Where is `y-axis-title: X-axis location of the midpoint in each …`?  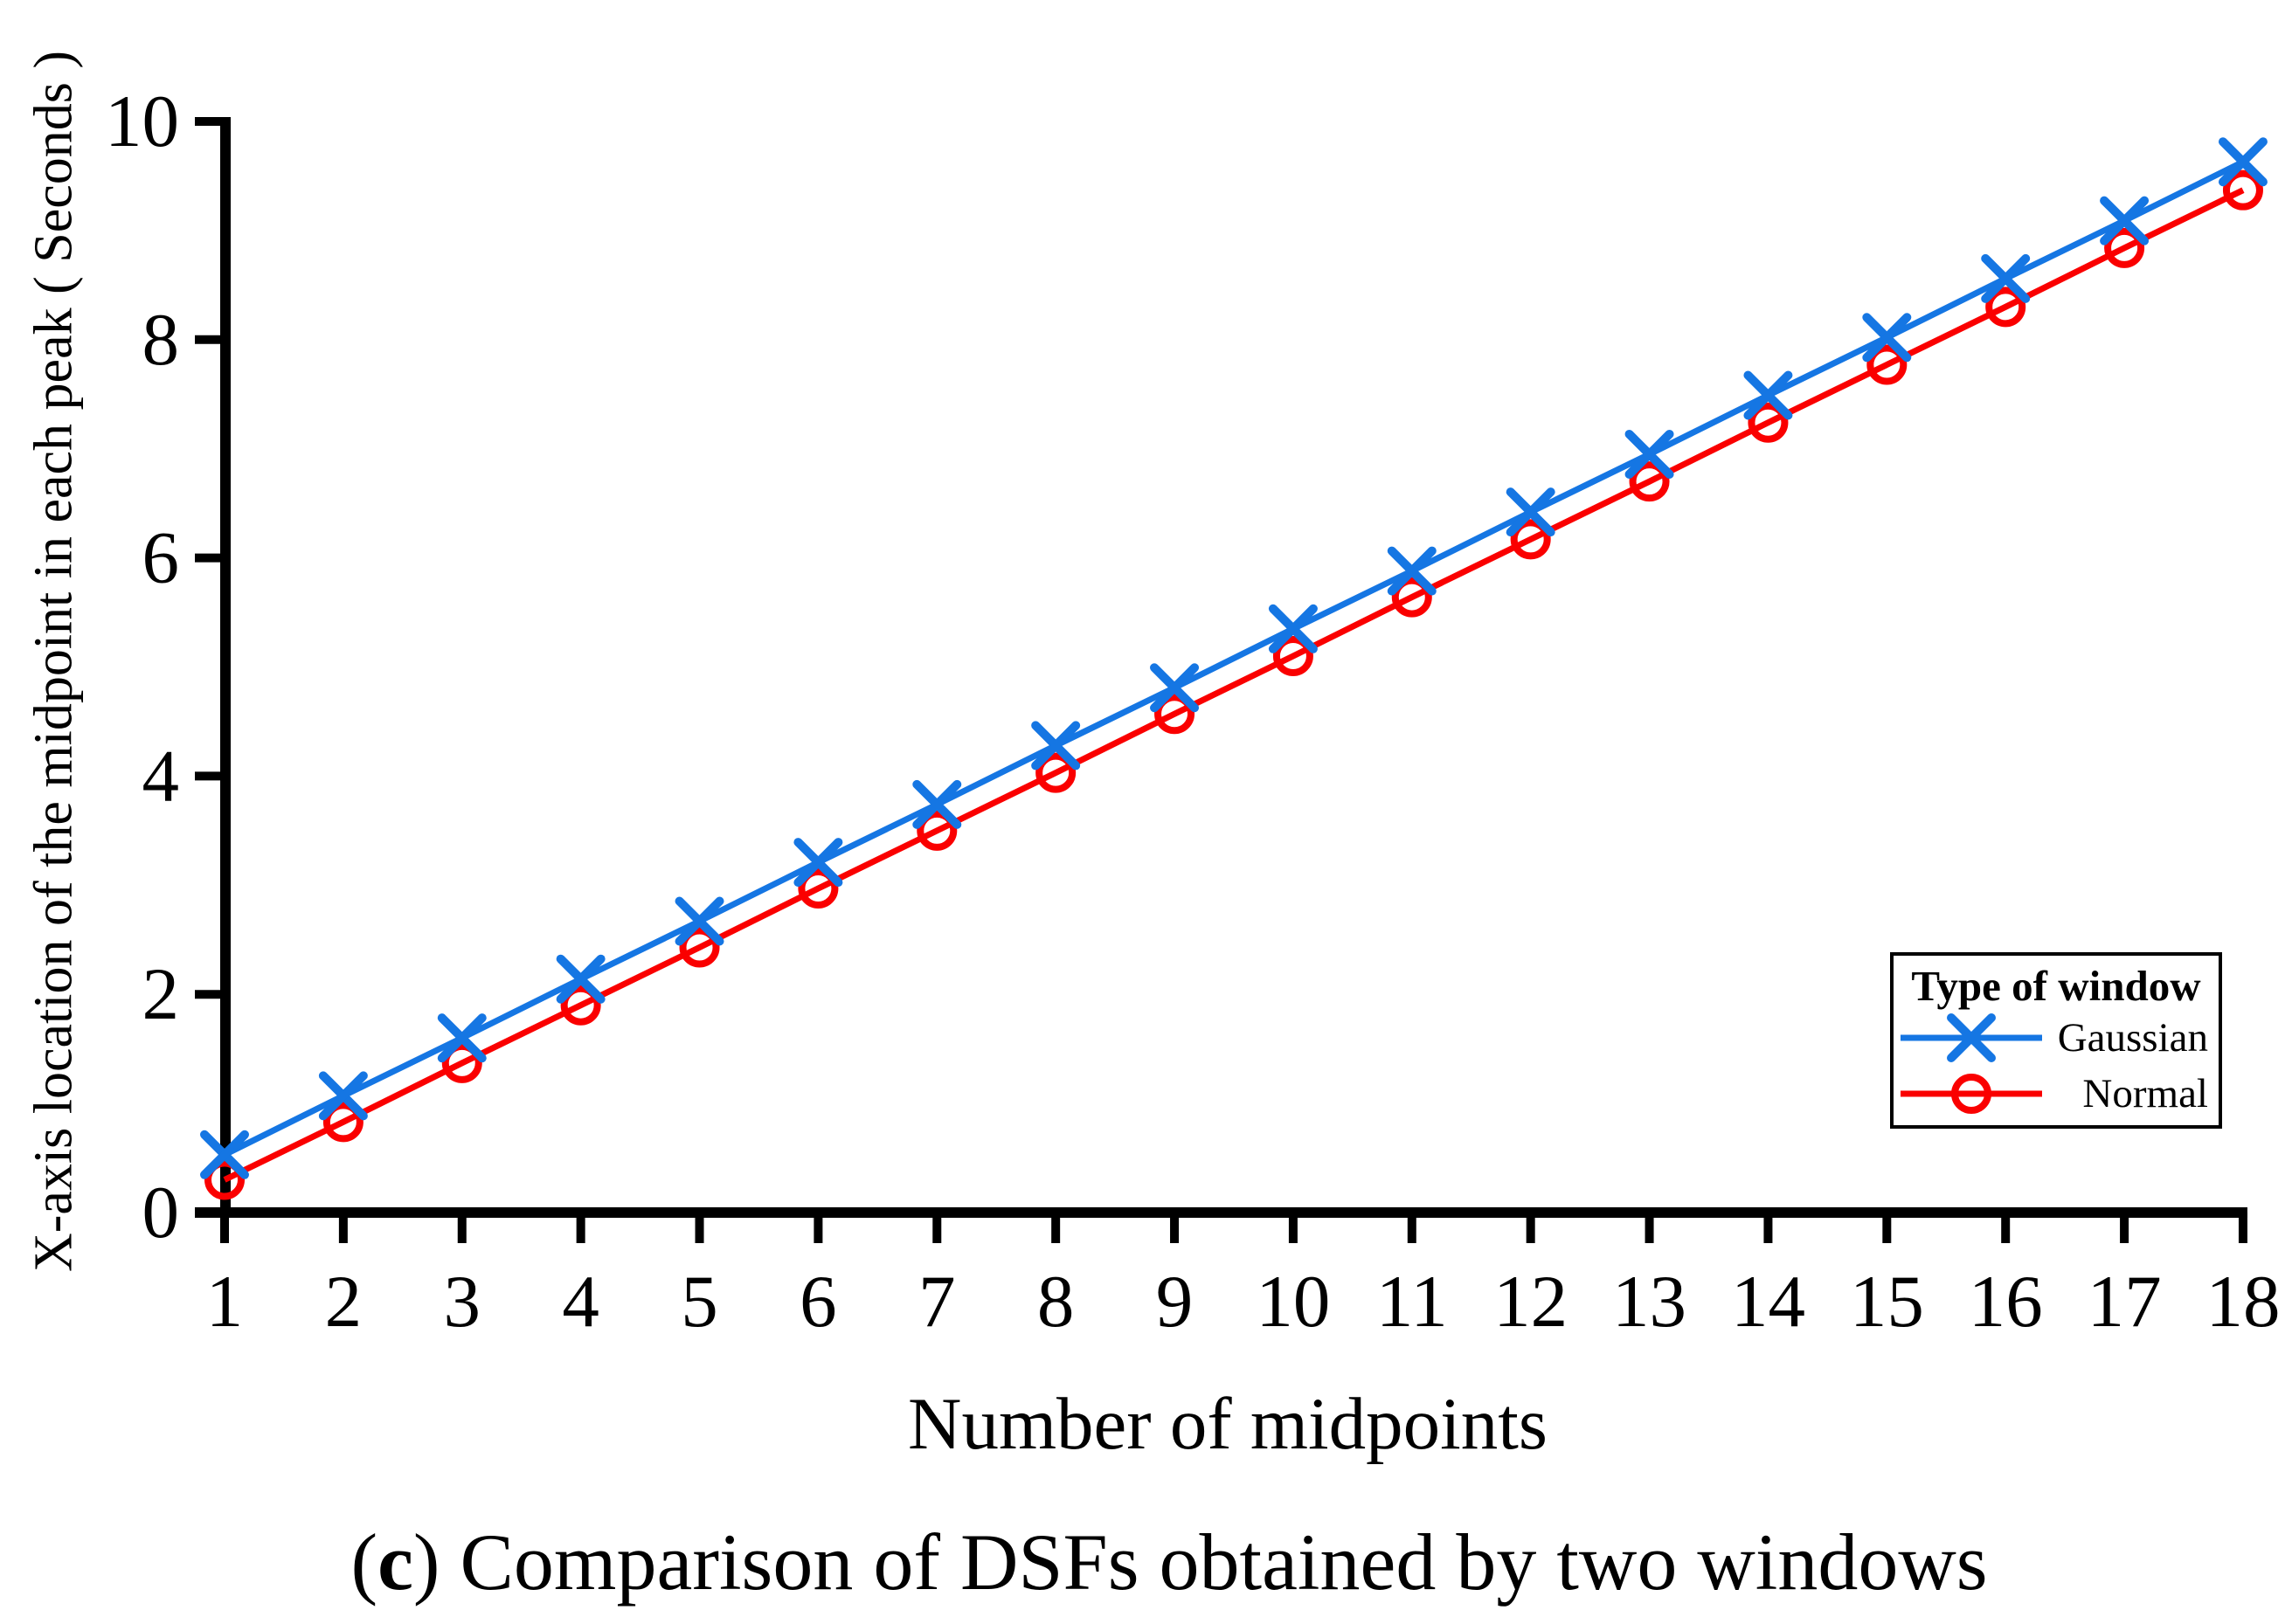 y-axis-title: X-axis location of the midpoint in each … is located at coordinates (54, 661).